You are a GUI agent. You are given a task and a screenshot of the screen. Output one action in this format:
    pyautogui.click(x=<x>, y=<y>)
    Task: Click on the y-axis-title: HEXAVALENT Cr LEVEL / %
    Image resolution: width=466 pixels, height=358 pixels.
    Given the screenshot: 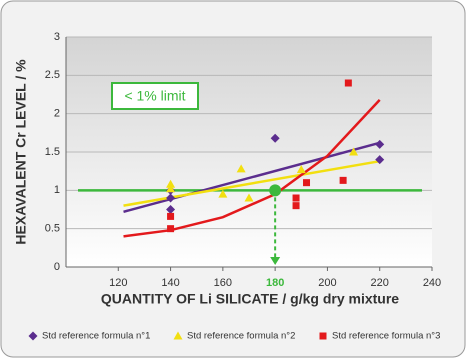 What is the action you would take?
    pyautogui.click(x=21, y=152)
    